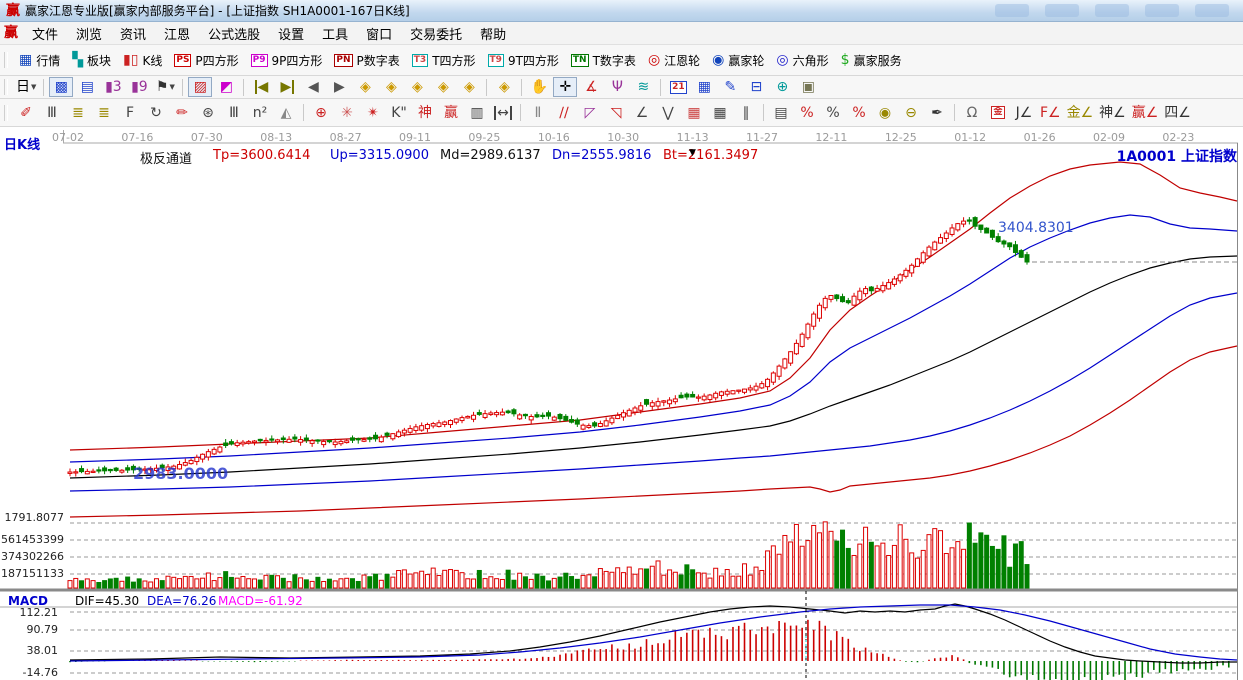  Describe the element at coordinates (52, 113) in the screenshot. I see `ruler-plain-tool: Ⅲ` at that location.